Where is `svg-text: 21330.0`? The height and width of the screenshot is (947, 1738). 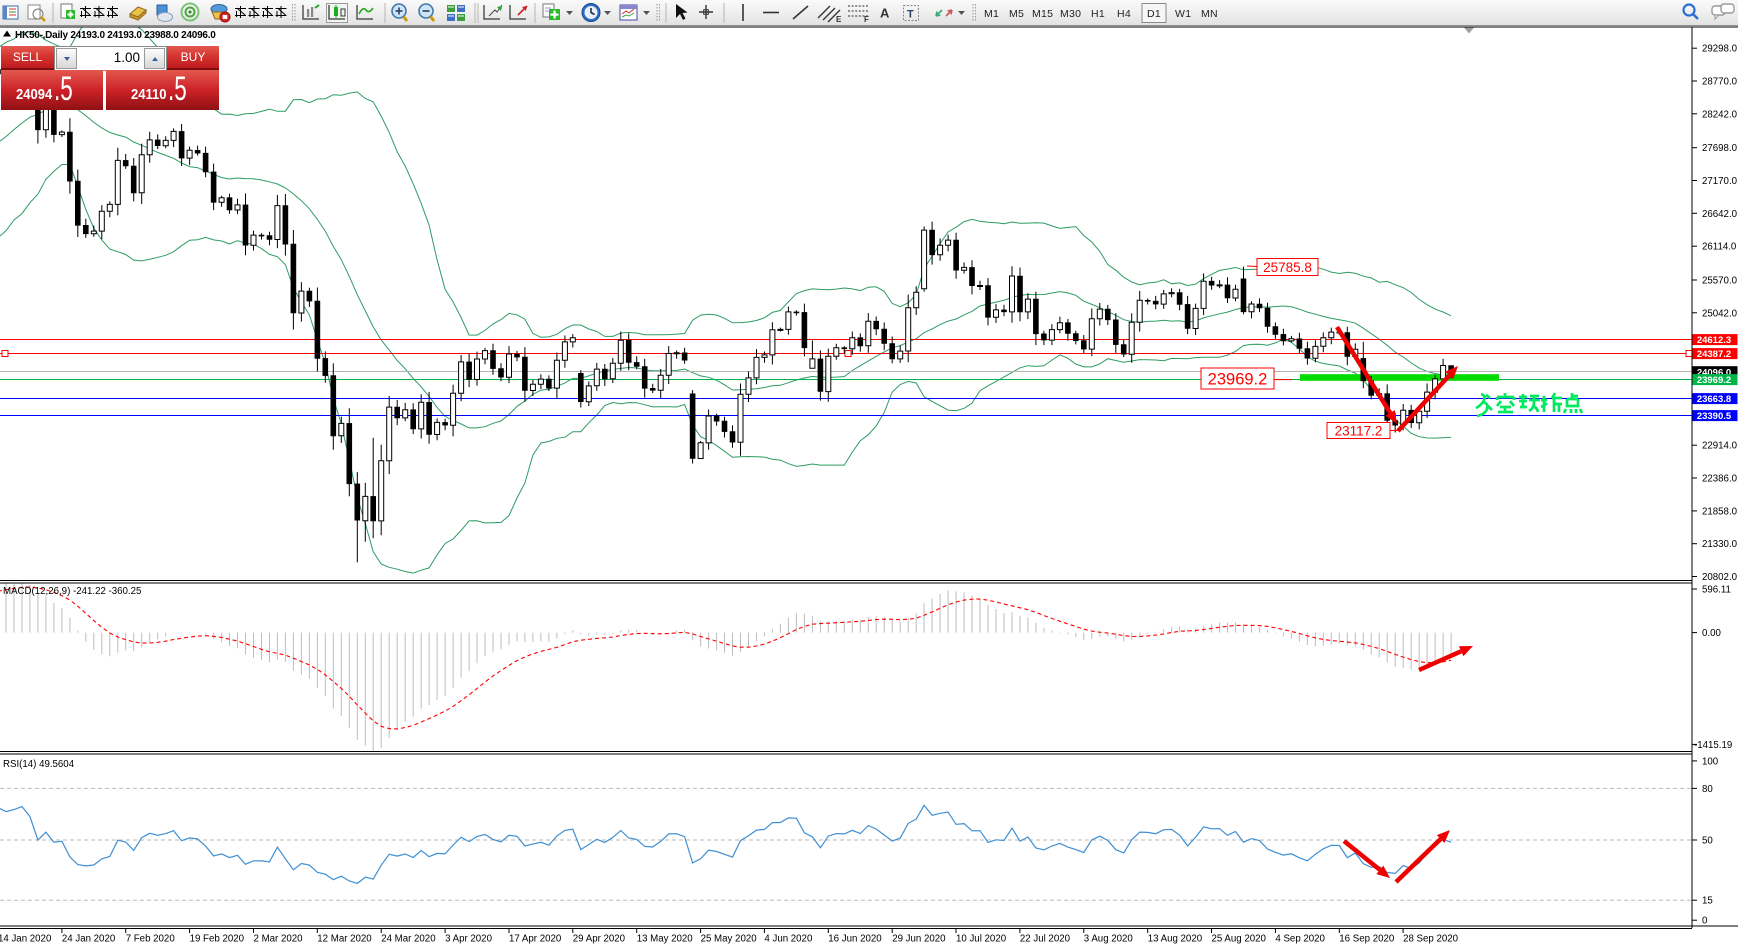 svg-text: 21330.0 is located at coordinates (1720, 544).